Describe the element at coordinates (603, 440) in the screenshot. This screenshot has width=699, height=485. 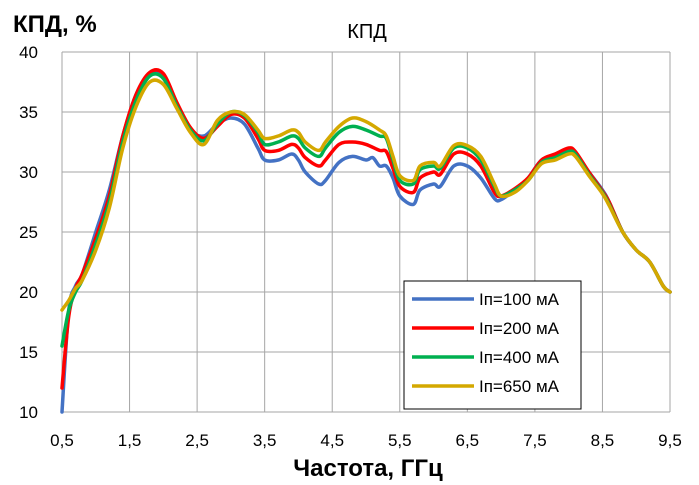
I see `x-tick-label: 8,5` at that location.